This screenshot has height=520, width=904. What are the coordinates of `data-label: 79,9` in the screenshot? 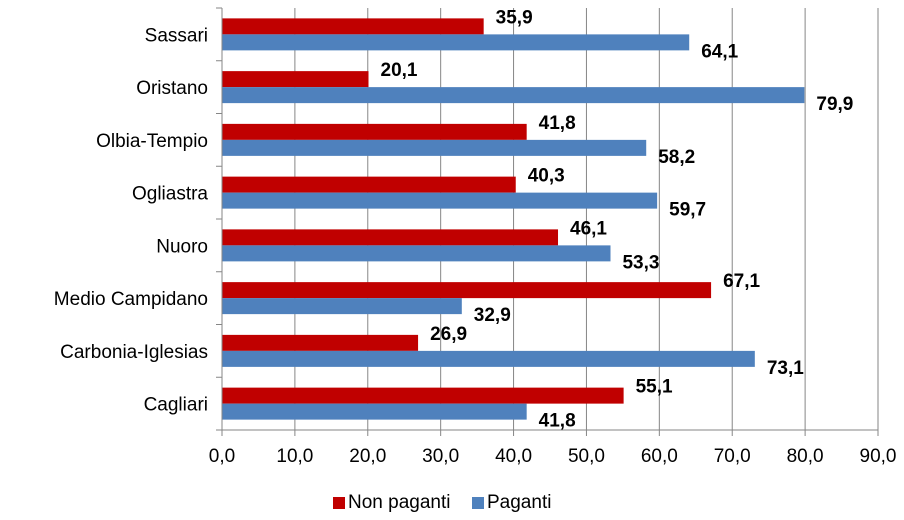 It's located at (834, 104).